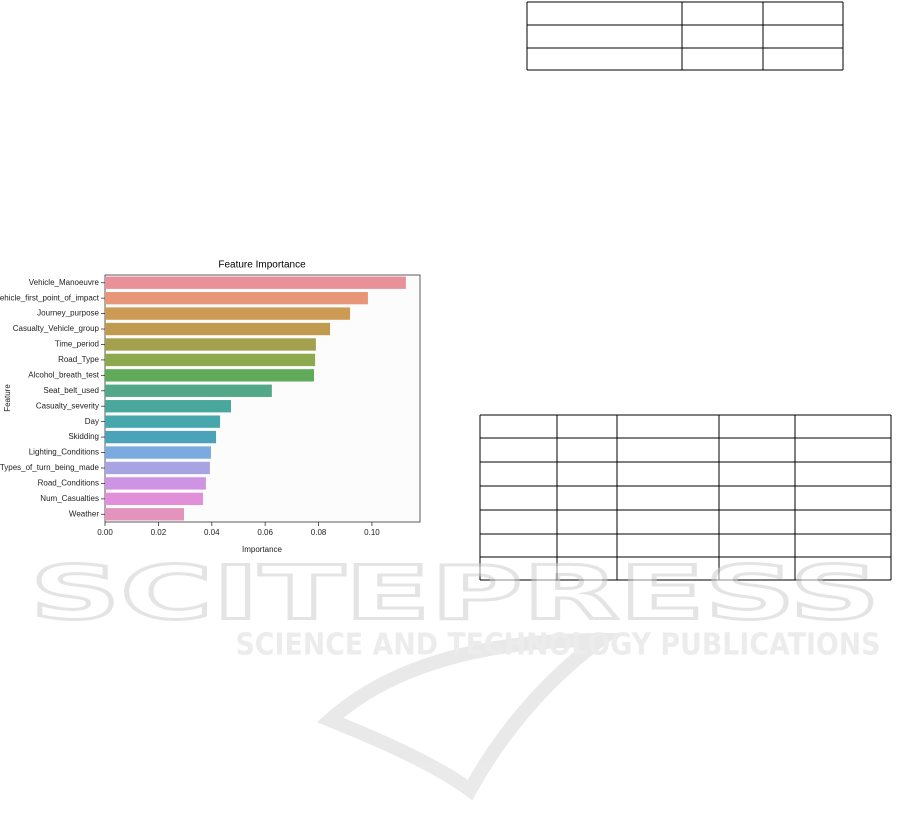 The width and height of the screenshot is (901, 830). I want to click on y-tick-label: Seat_belt_used, so click(71, 390).